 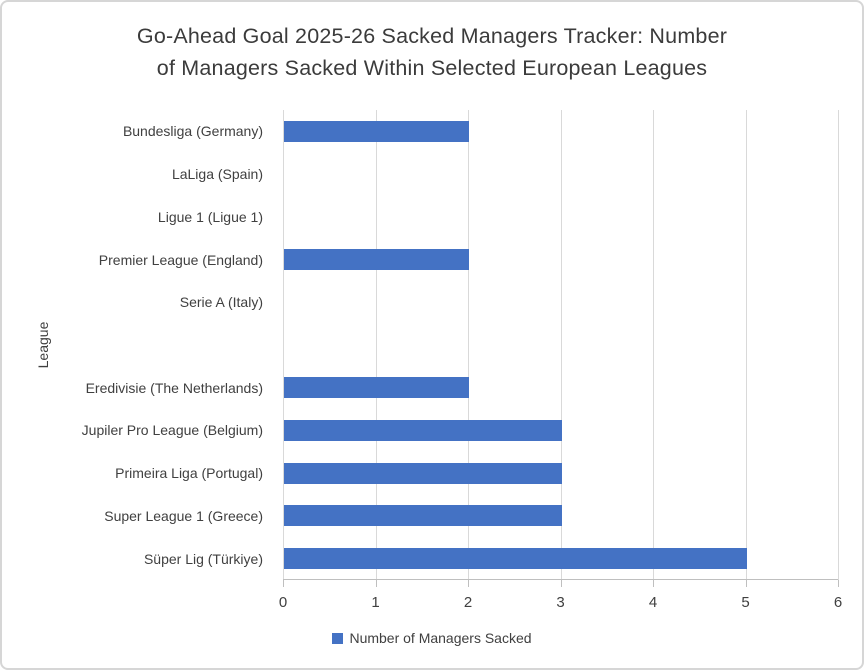 I want to click on y-axis-title: League, so click(x=43, y=345).